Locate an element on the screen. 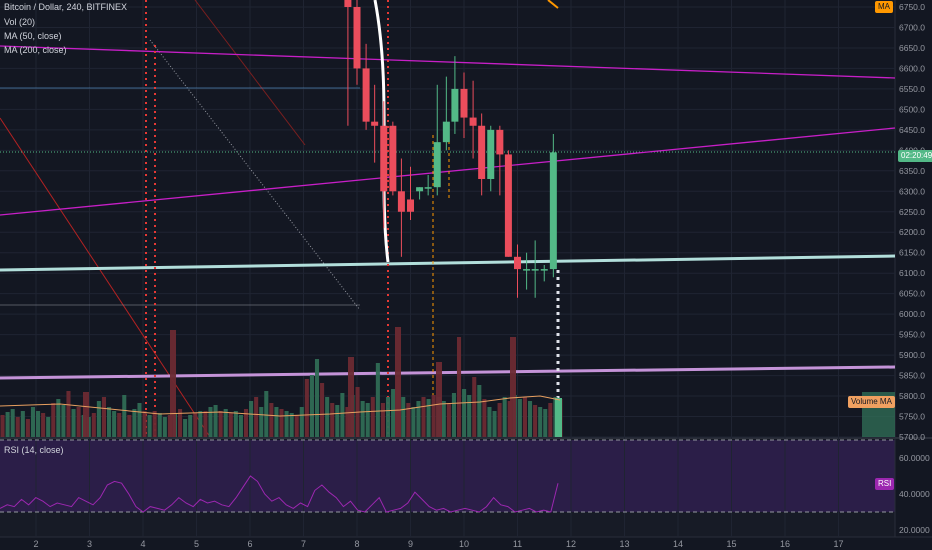 The height and width of the screenshot is (550, 932). time-tick-label: 7 is located at coordinates (303, 544).